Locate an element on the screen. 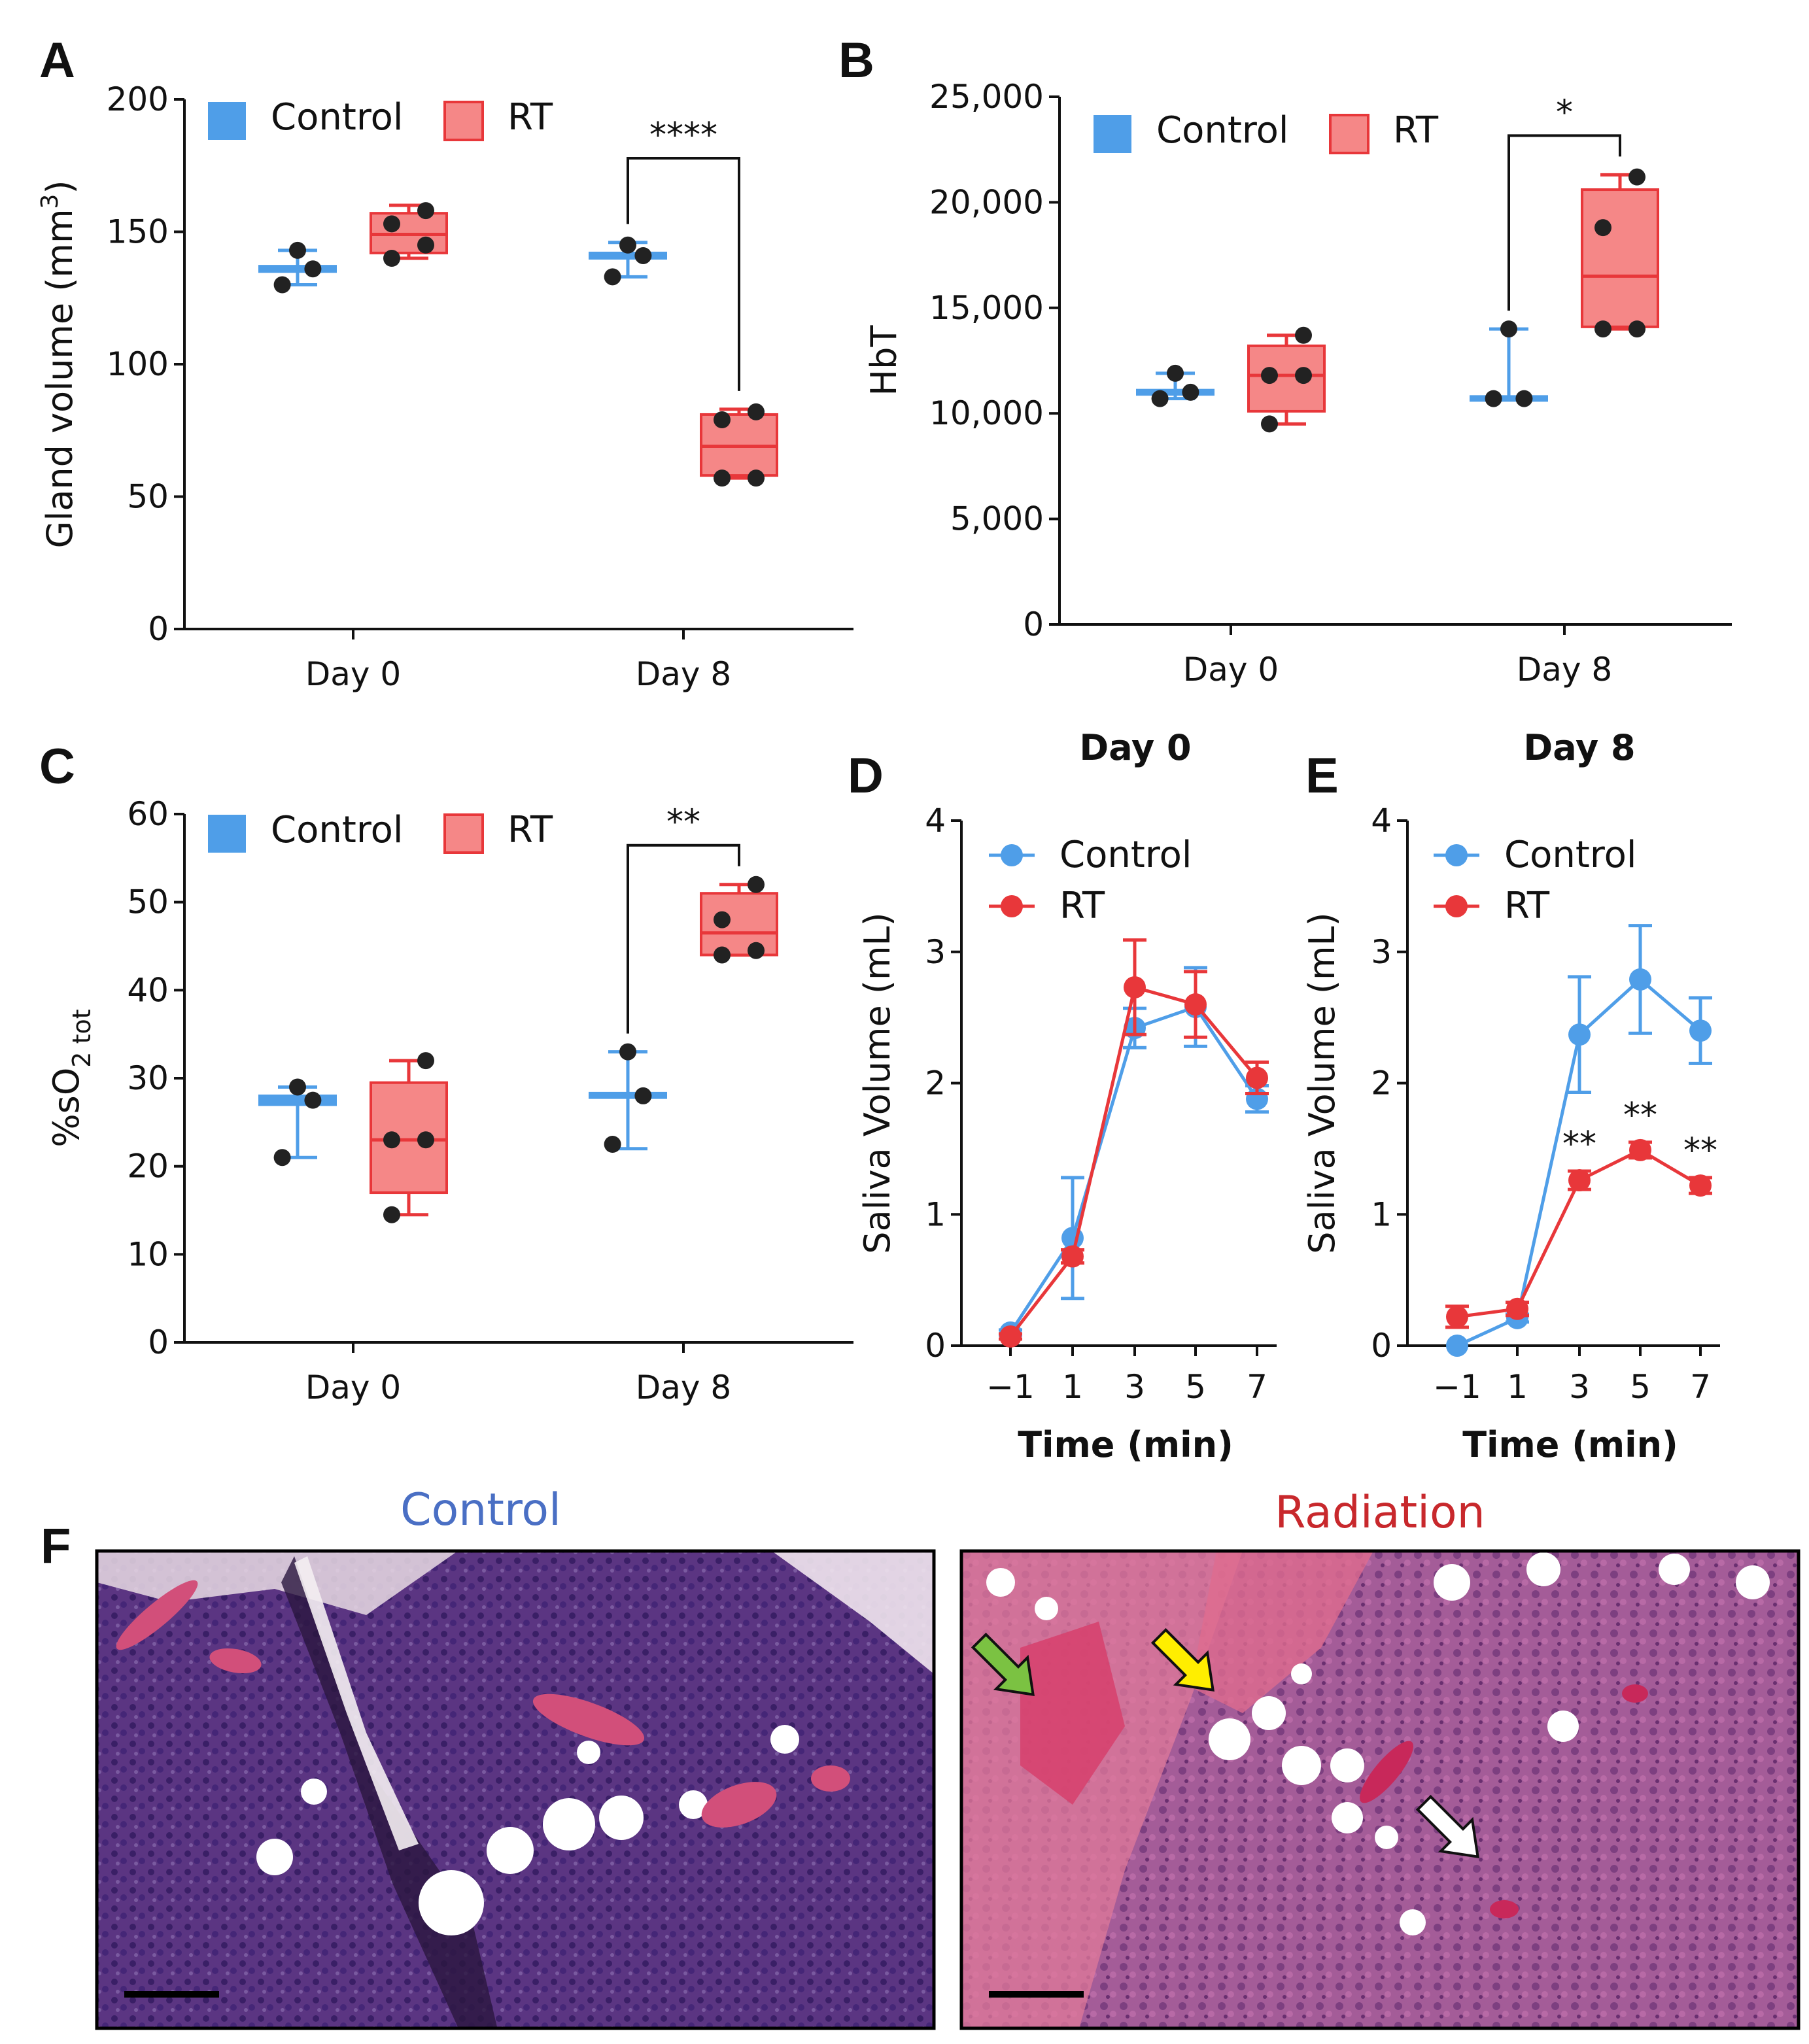  x-tick-label: 1 is located at coordinates (1072, 1387).